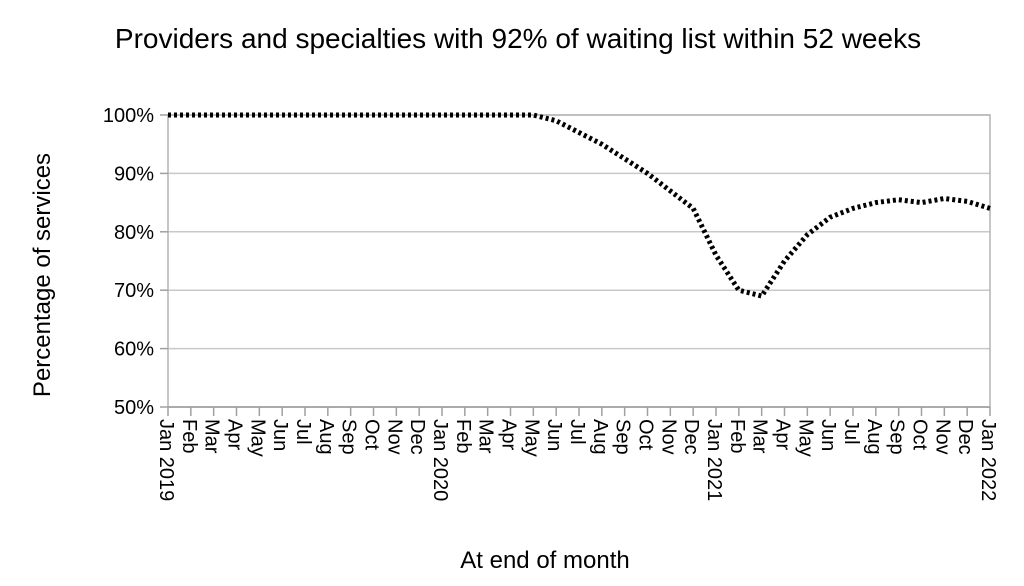  I want to click on y-tick-label: 50%, so click(134, 408).